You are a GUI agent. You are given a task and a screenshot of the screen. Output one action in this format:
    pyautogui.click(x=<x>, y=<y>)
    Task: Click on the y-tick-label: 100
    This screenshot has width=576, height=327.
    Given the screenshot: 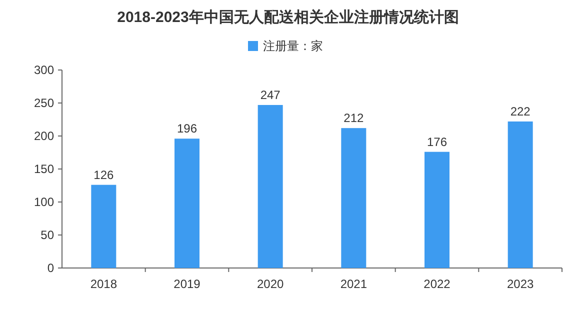 What is the action you would take?
    pyautogui.click(x=44, y=202)
    